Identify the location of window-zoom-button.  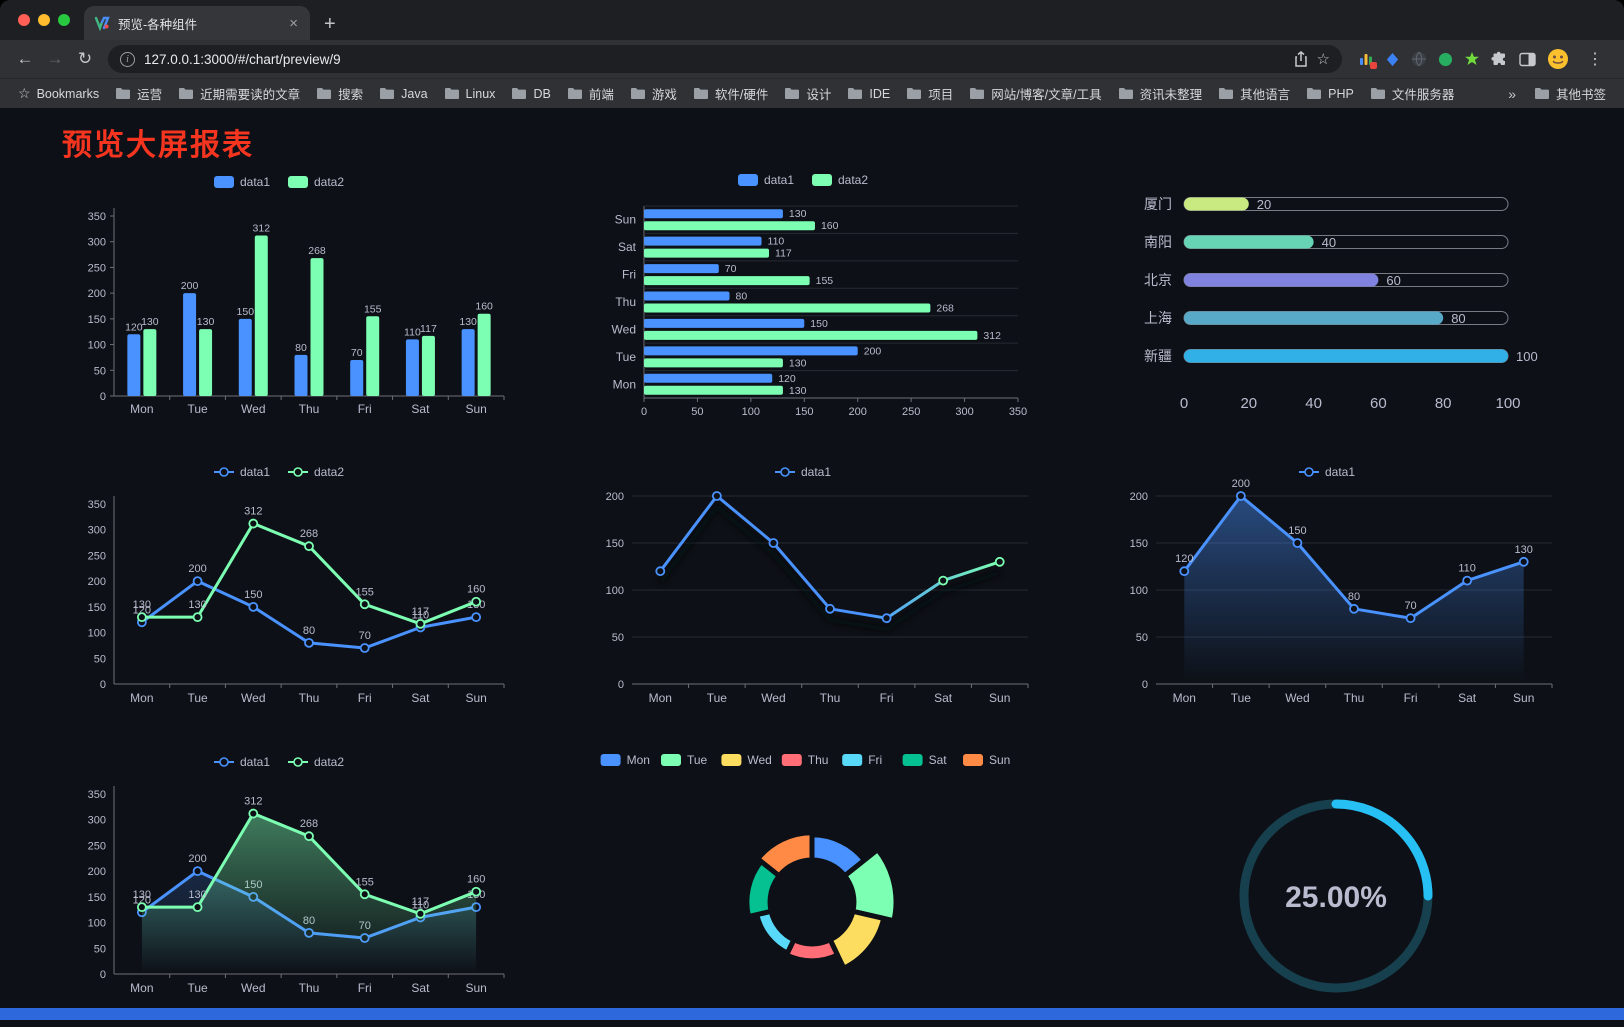
(64, 20).